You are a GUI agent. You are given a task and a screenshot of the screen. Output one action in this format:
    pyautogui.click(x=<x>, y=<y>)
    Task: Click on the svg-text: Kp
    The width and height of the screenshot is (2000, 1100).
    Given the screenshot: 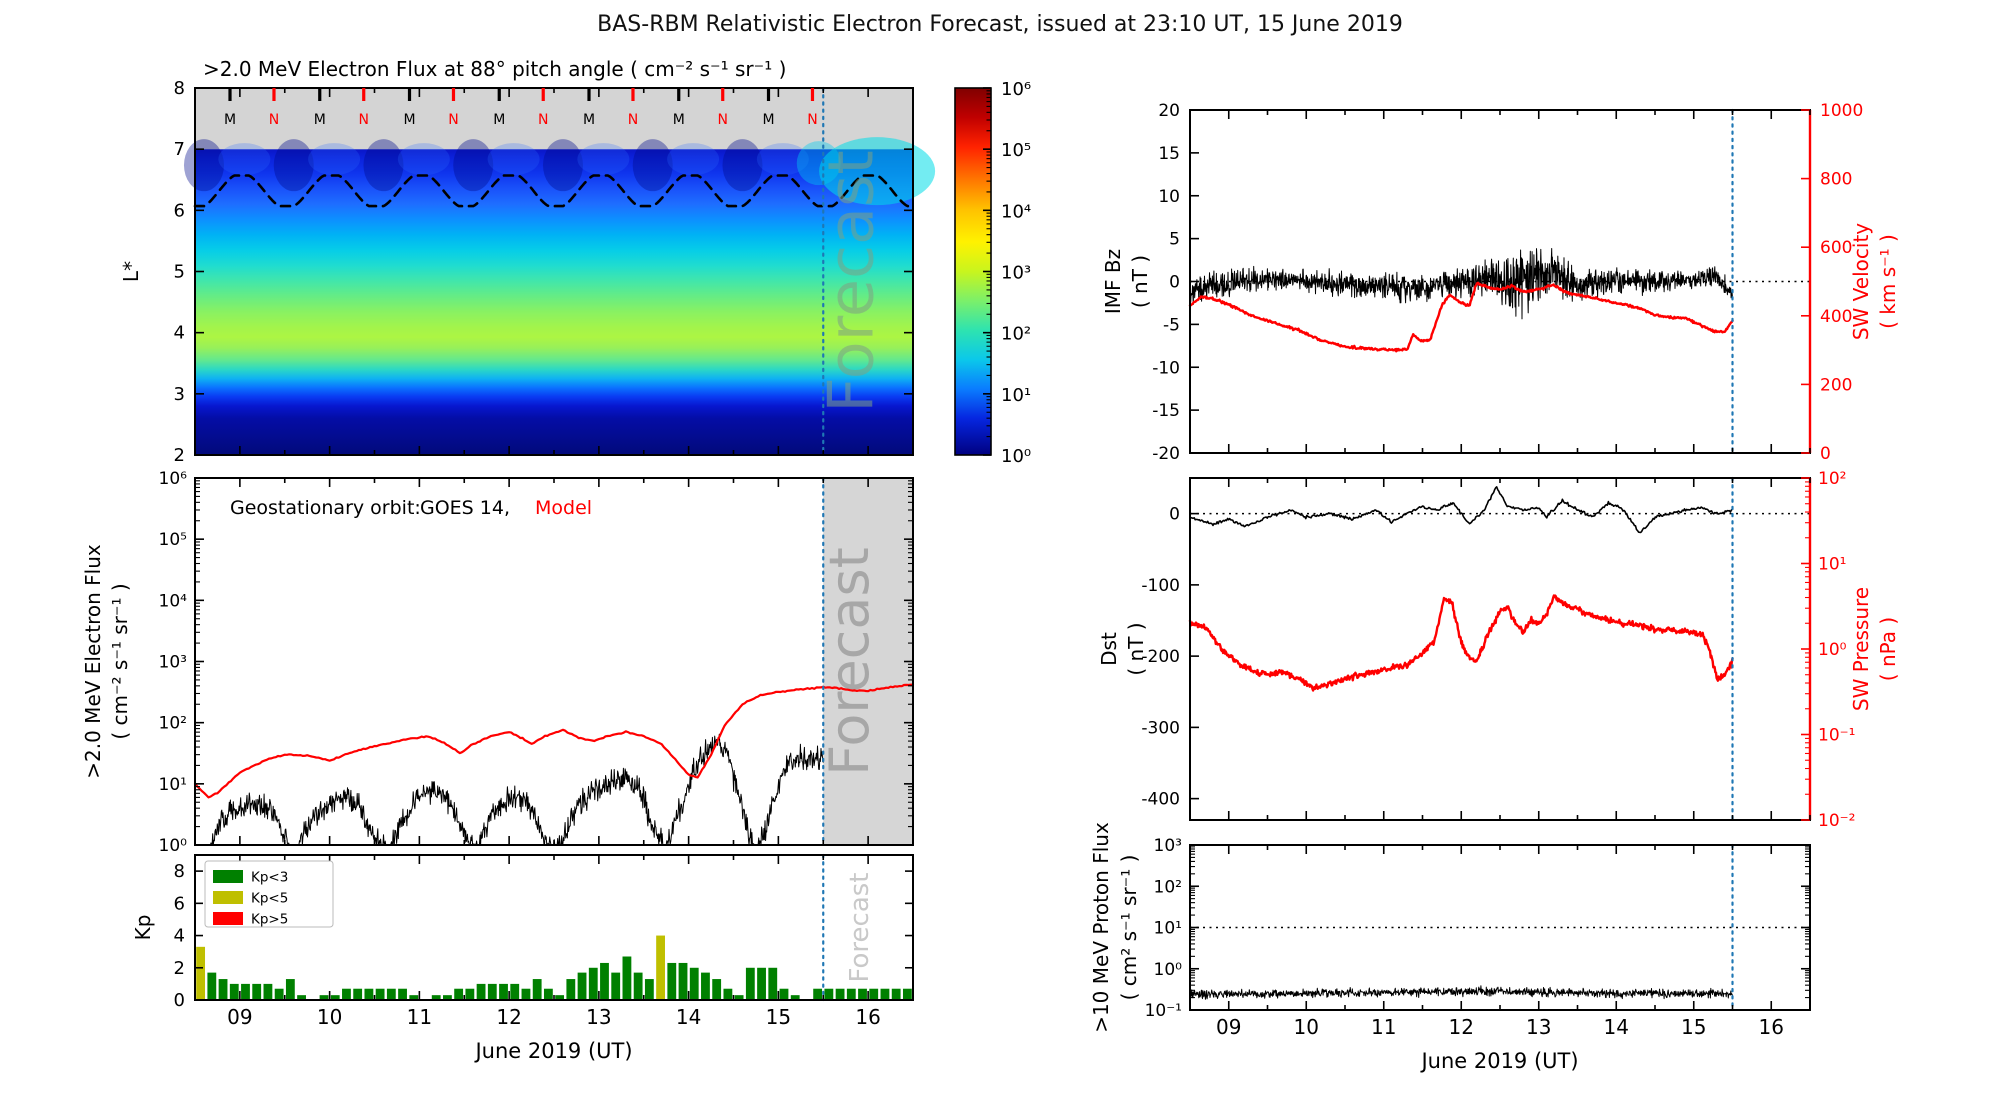 What is the action you would take?
    pyautogui.click(x=143, y=928)
    